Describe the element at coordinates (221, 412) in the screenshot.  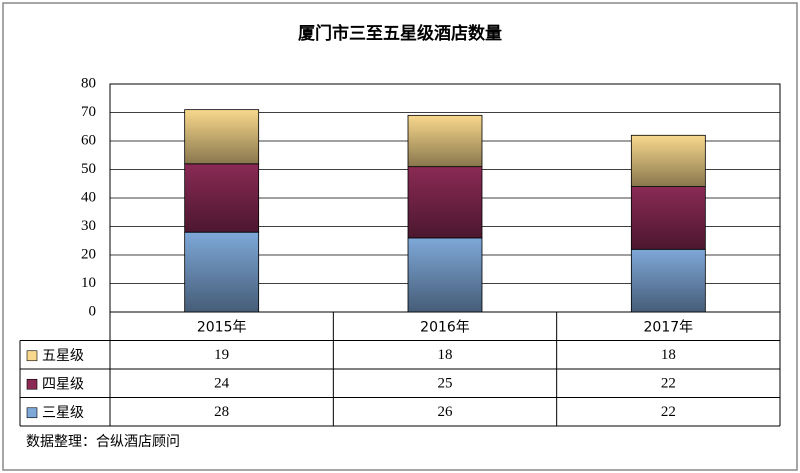
I see `table-value: 28` at that location.